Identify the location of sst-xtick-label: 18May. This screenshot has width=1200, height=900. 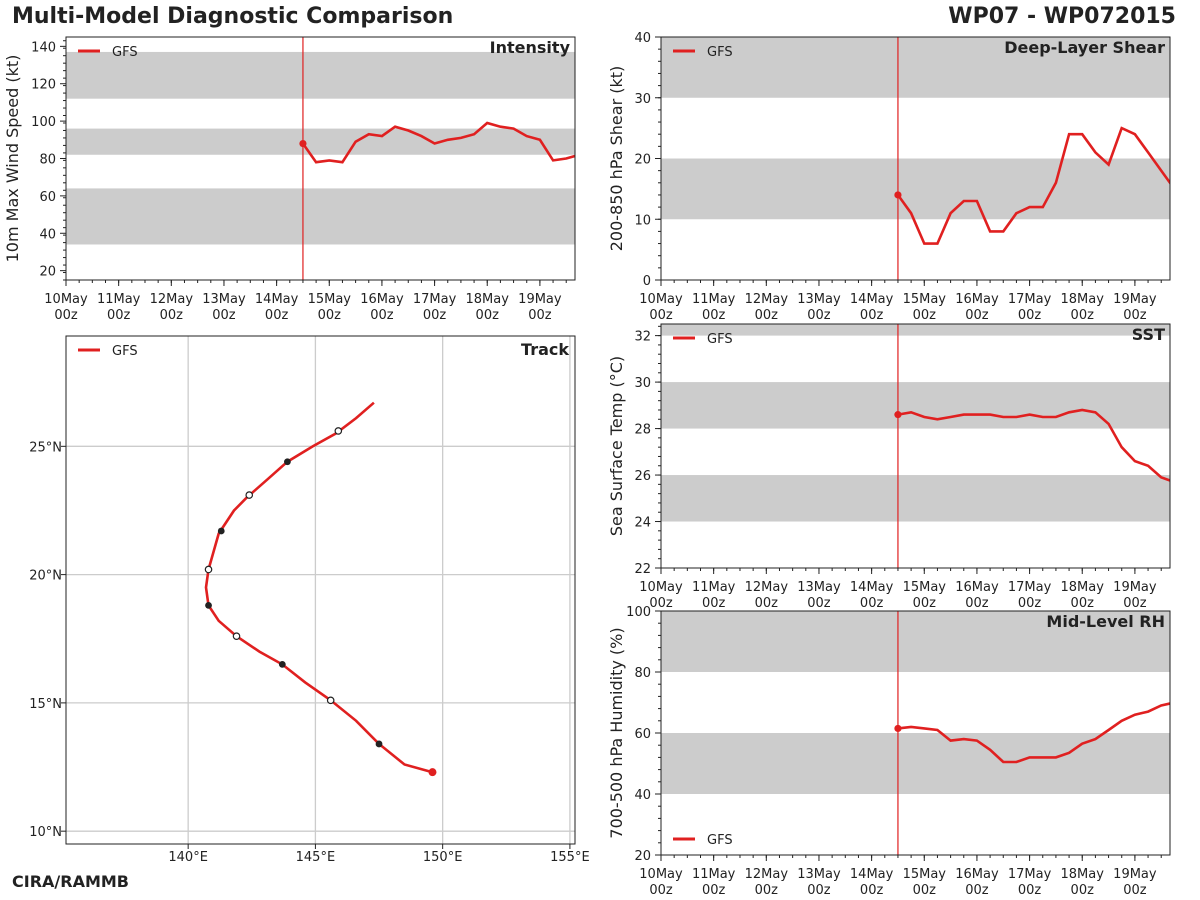
(1083, 587).